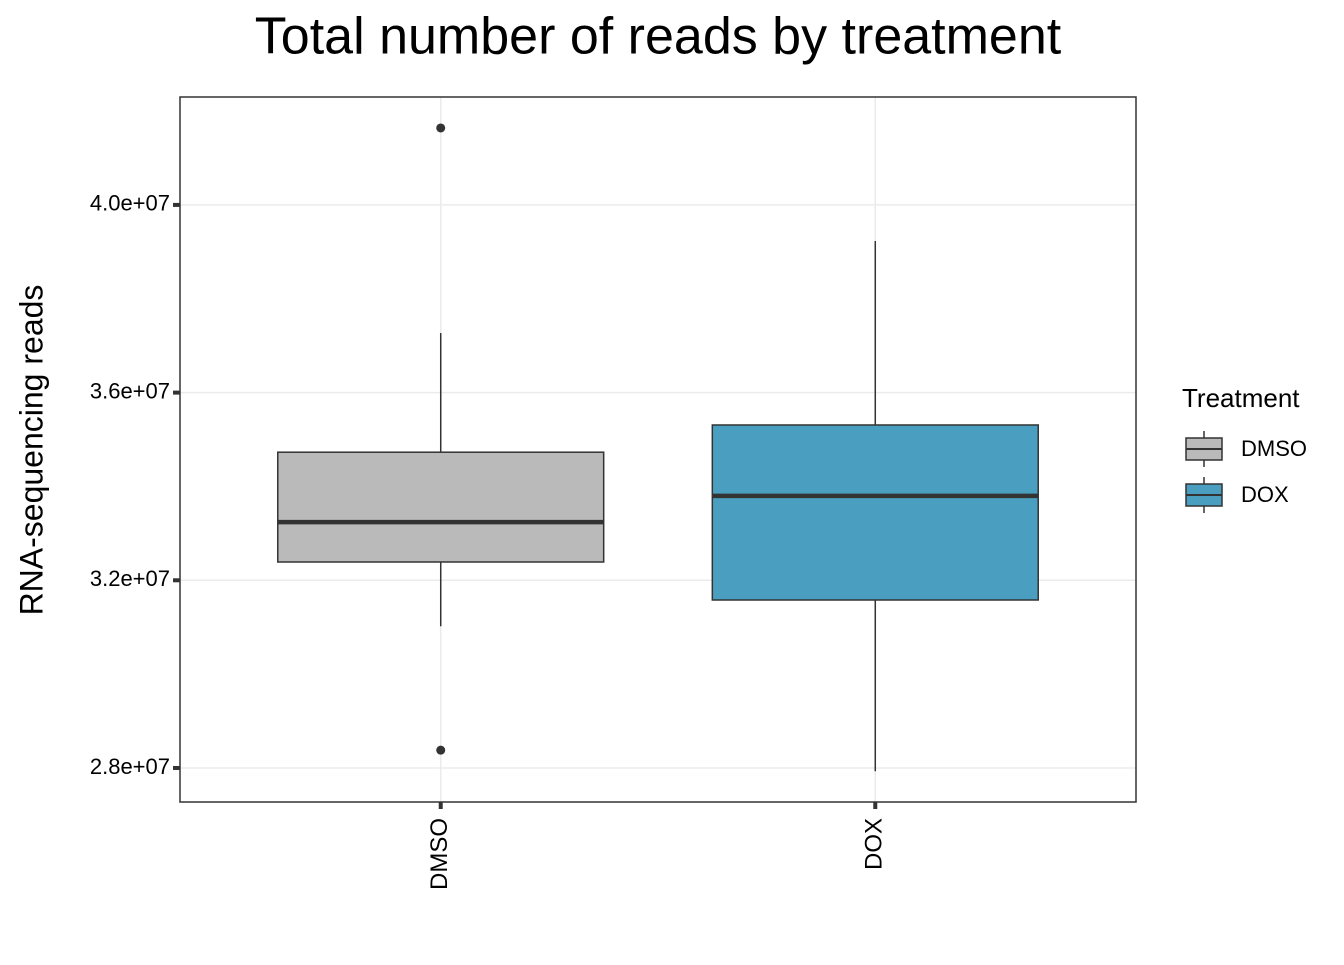 The width and height of the screenshot is (1344, 965). I want to click on legend-label: DMSO, so click(1274, 448).